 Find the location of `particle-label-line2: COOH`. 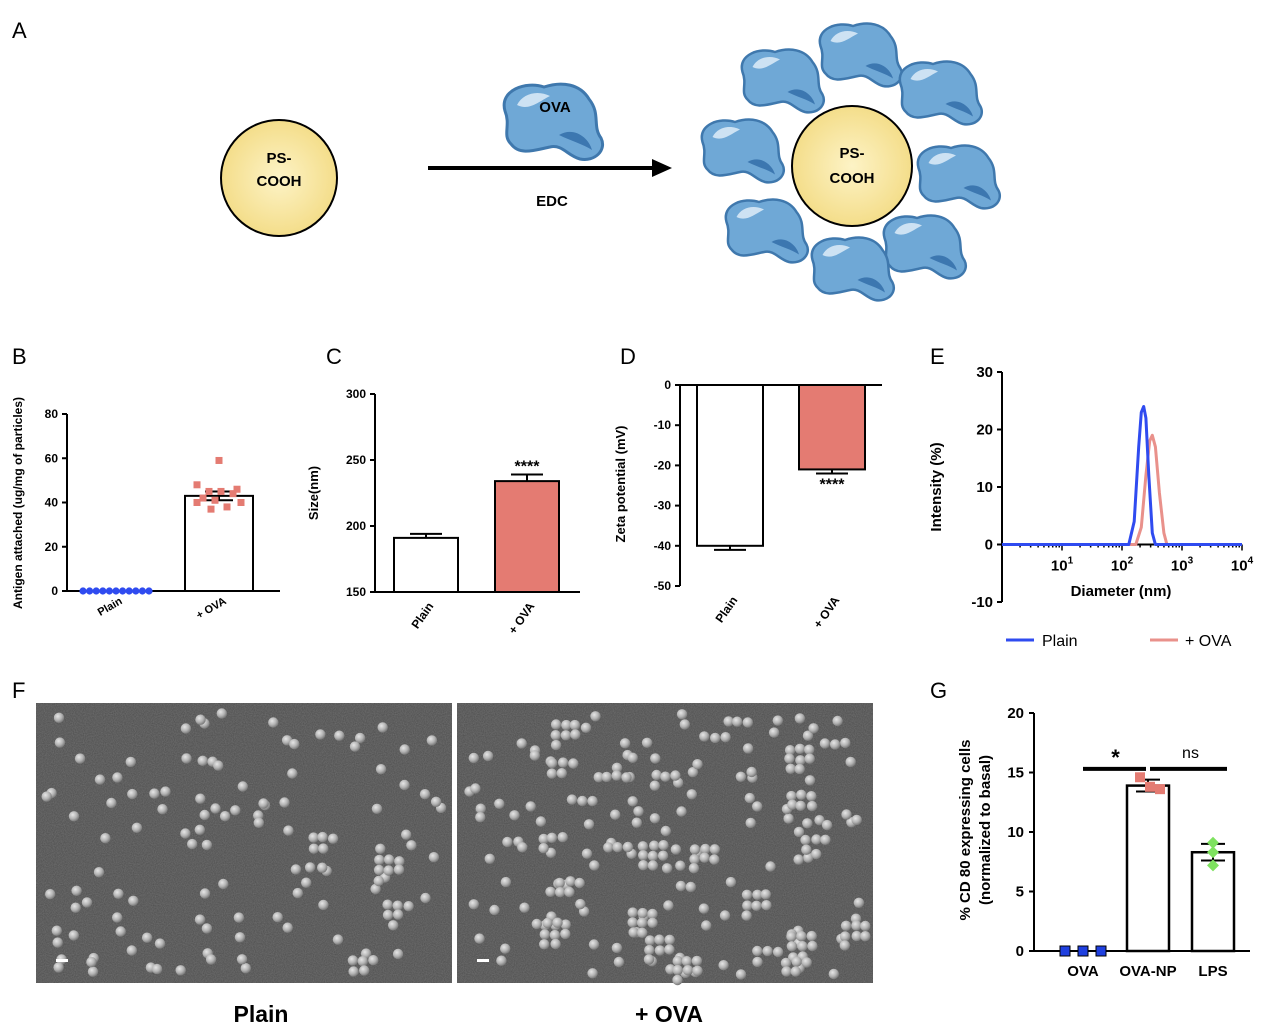

particle-label-line2: COOH is located at coordinates (852, 178).